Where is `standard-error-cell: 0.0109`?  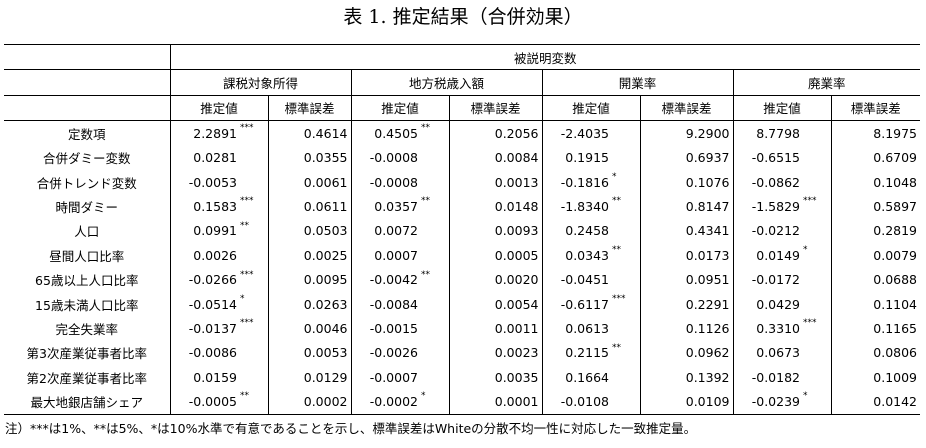
standard-error-cell: 0.0109 is located at coordinates (686, 402).